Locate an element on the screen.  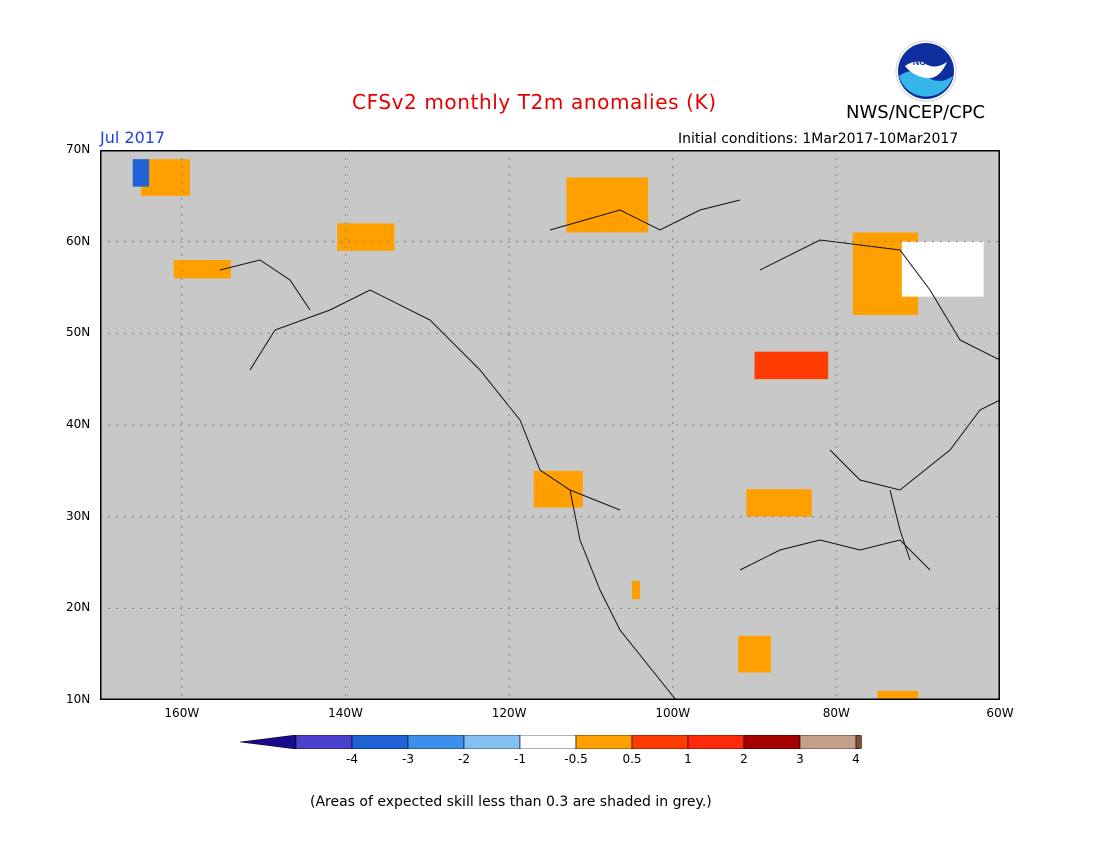
colorbar-label: 2 is located at coordinates (744, 759).